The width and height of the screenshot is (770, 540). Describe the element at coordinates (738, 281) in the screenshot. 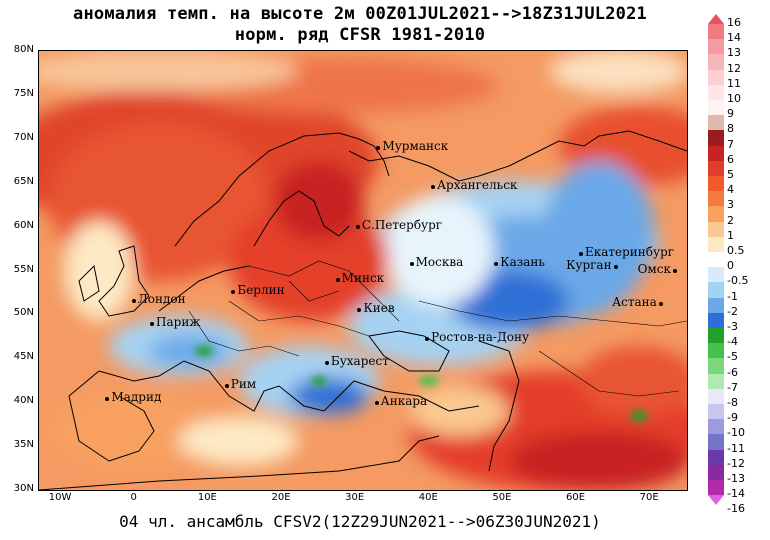

I see `colorbar-label: -0.5` at that location.